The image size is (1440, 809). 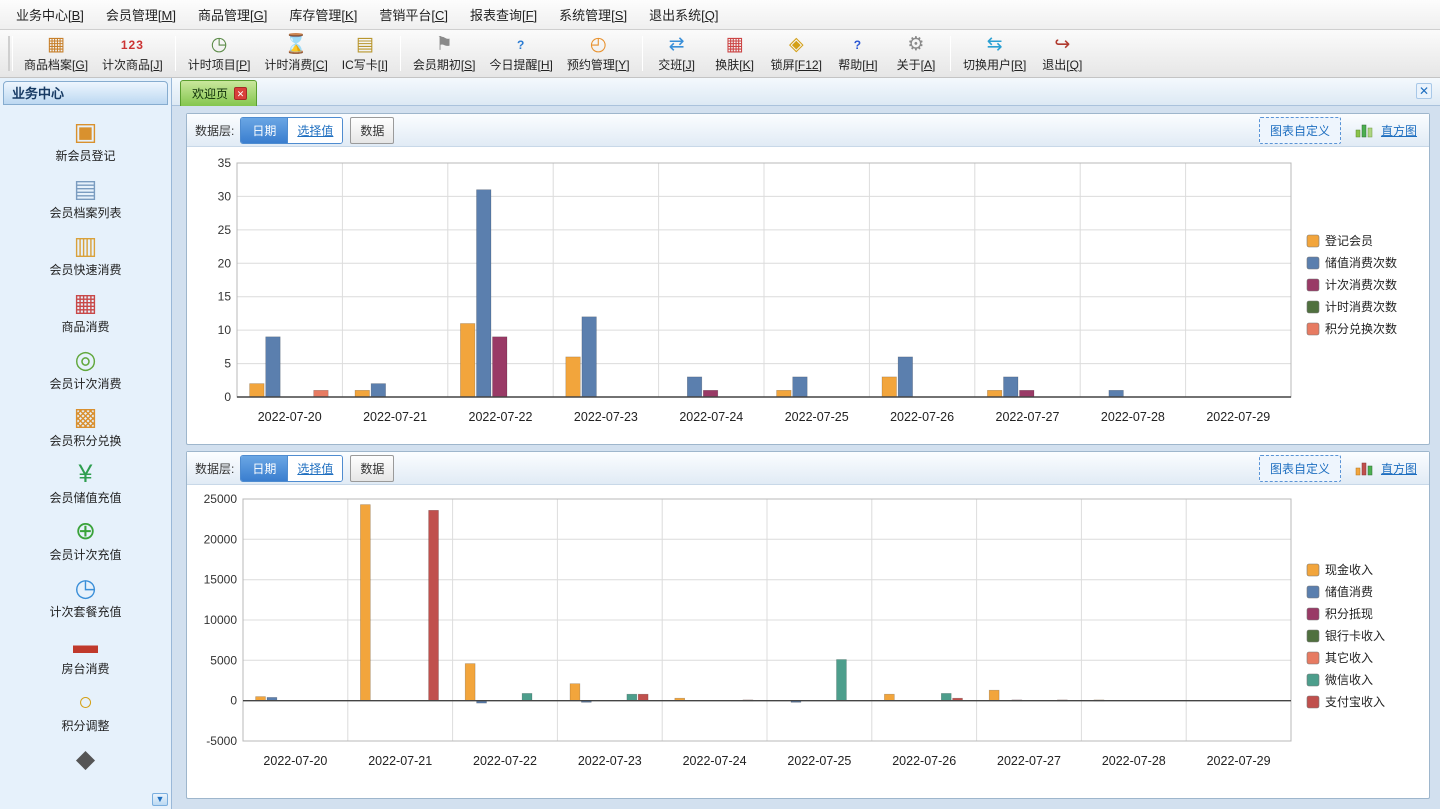 What do you see at coordinates (225, 196) in the screenshot?
I see `svg-text: 30` at bounding box center [225, 196].